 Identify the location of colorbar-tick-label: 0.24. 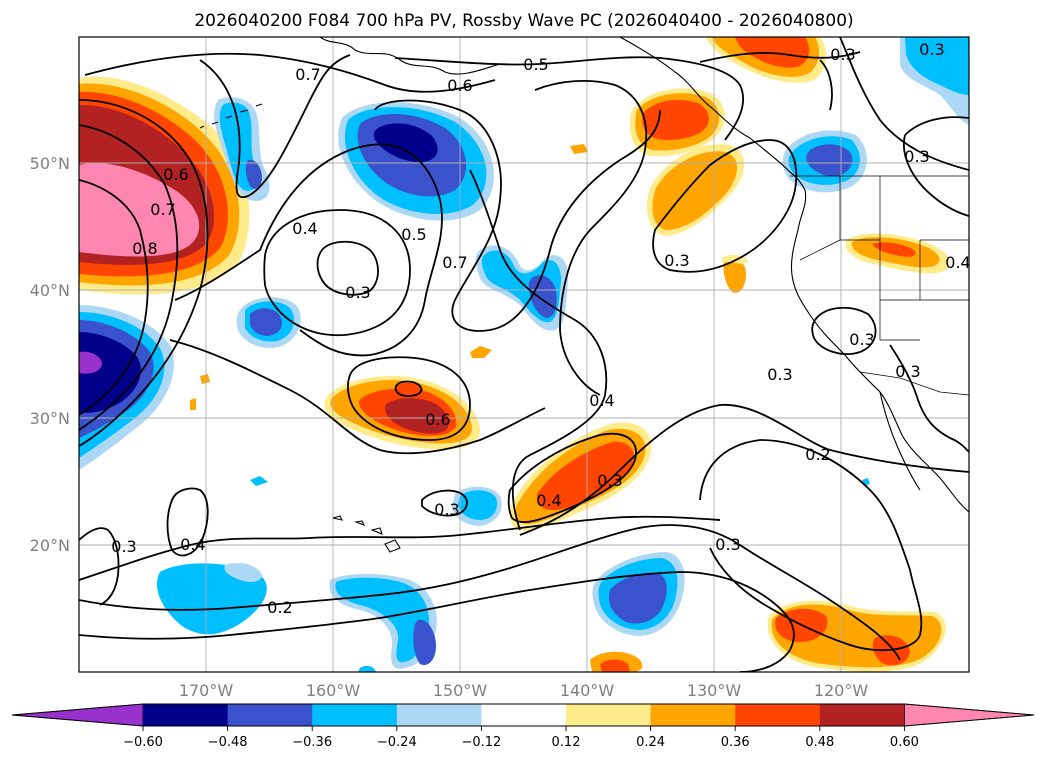
(650, 742).